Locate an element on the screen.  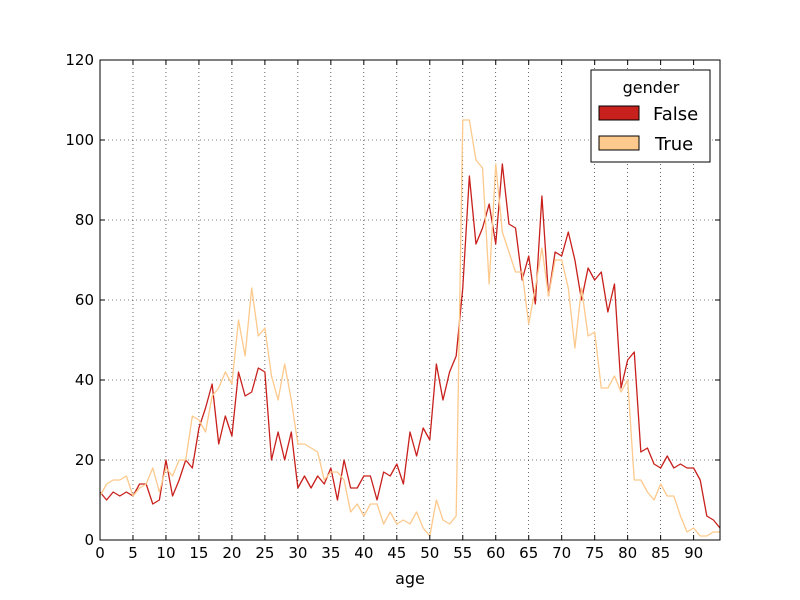
x-tick-label: 75 is located at coordinates (594, 553).